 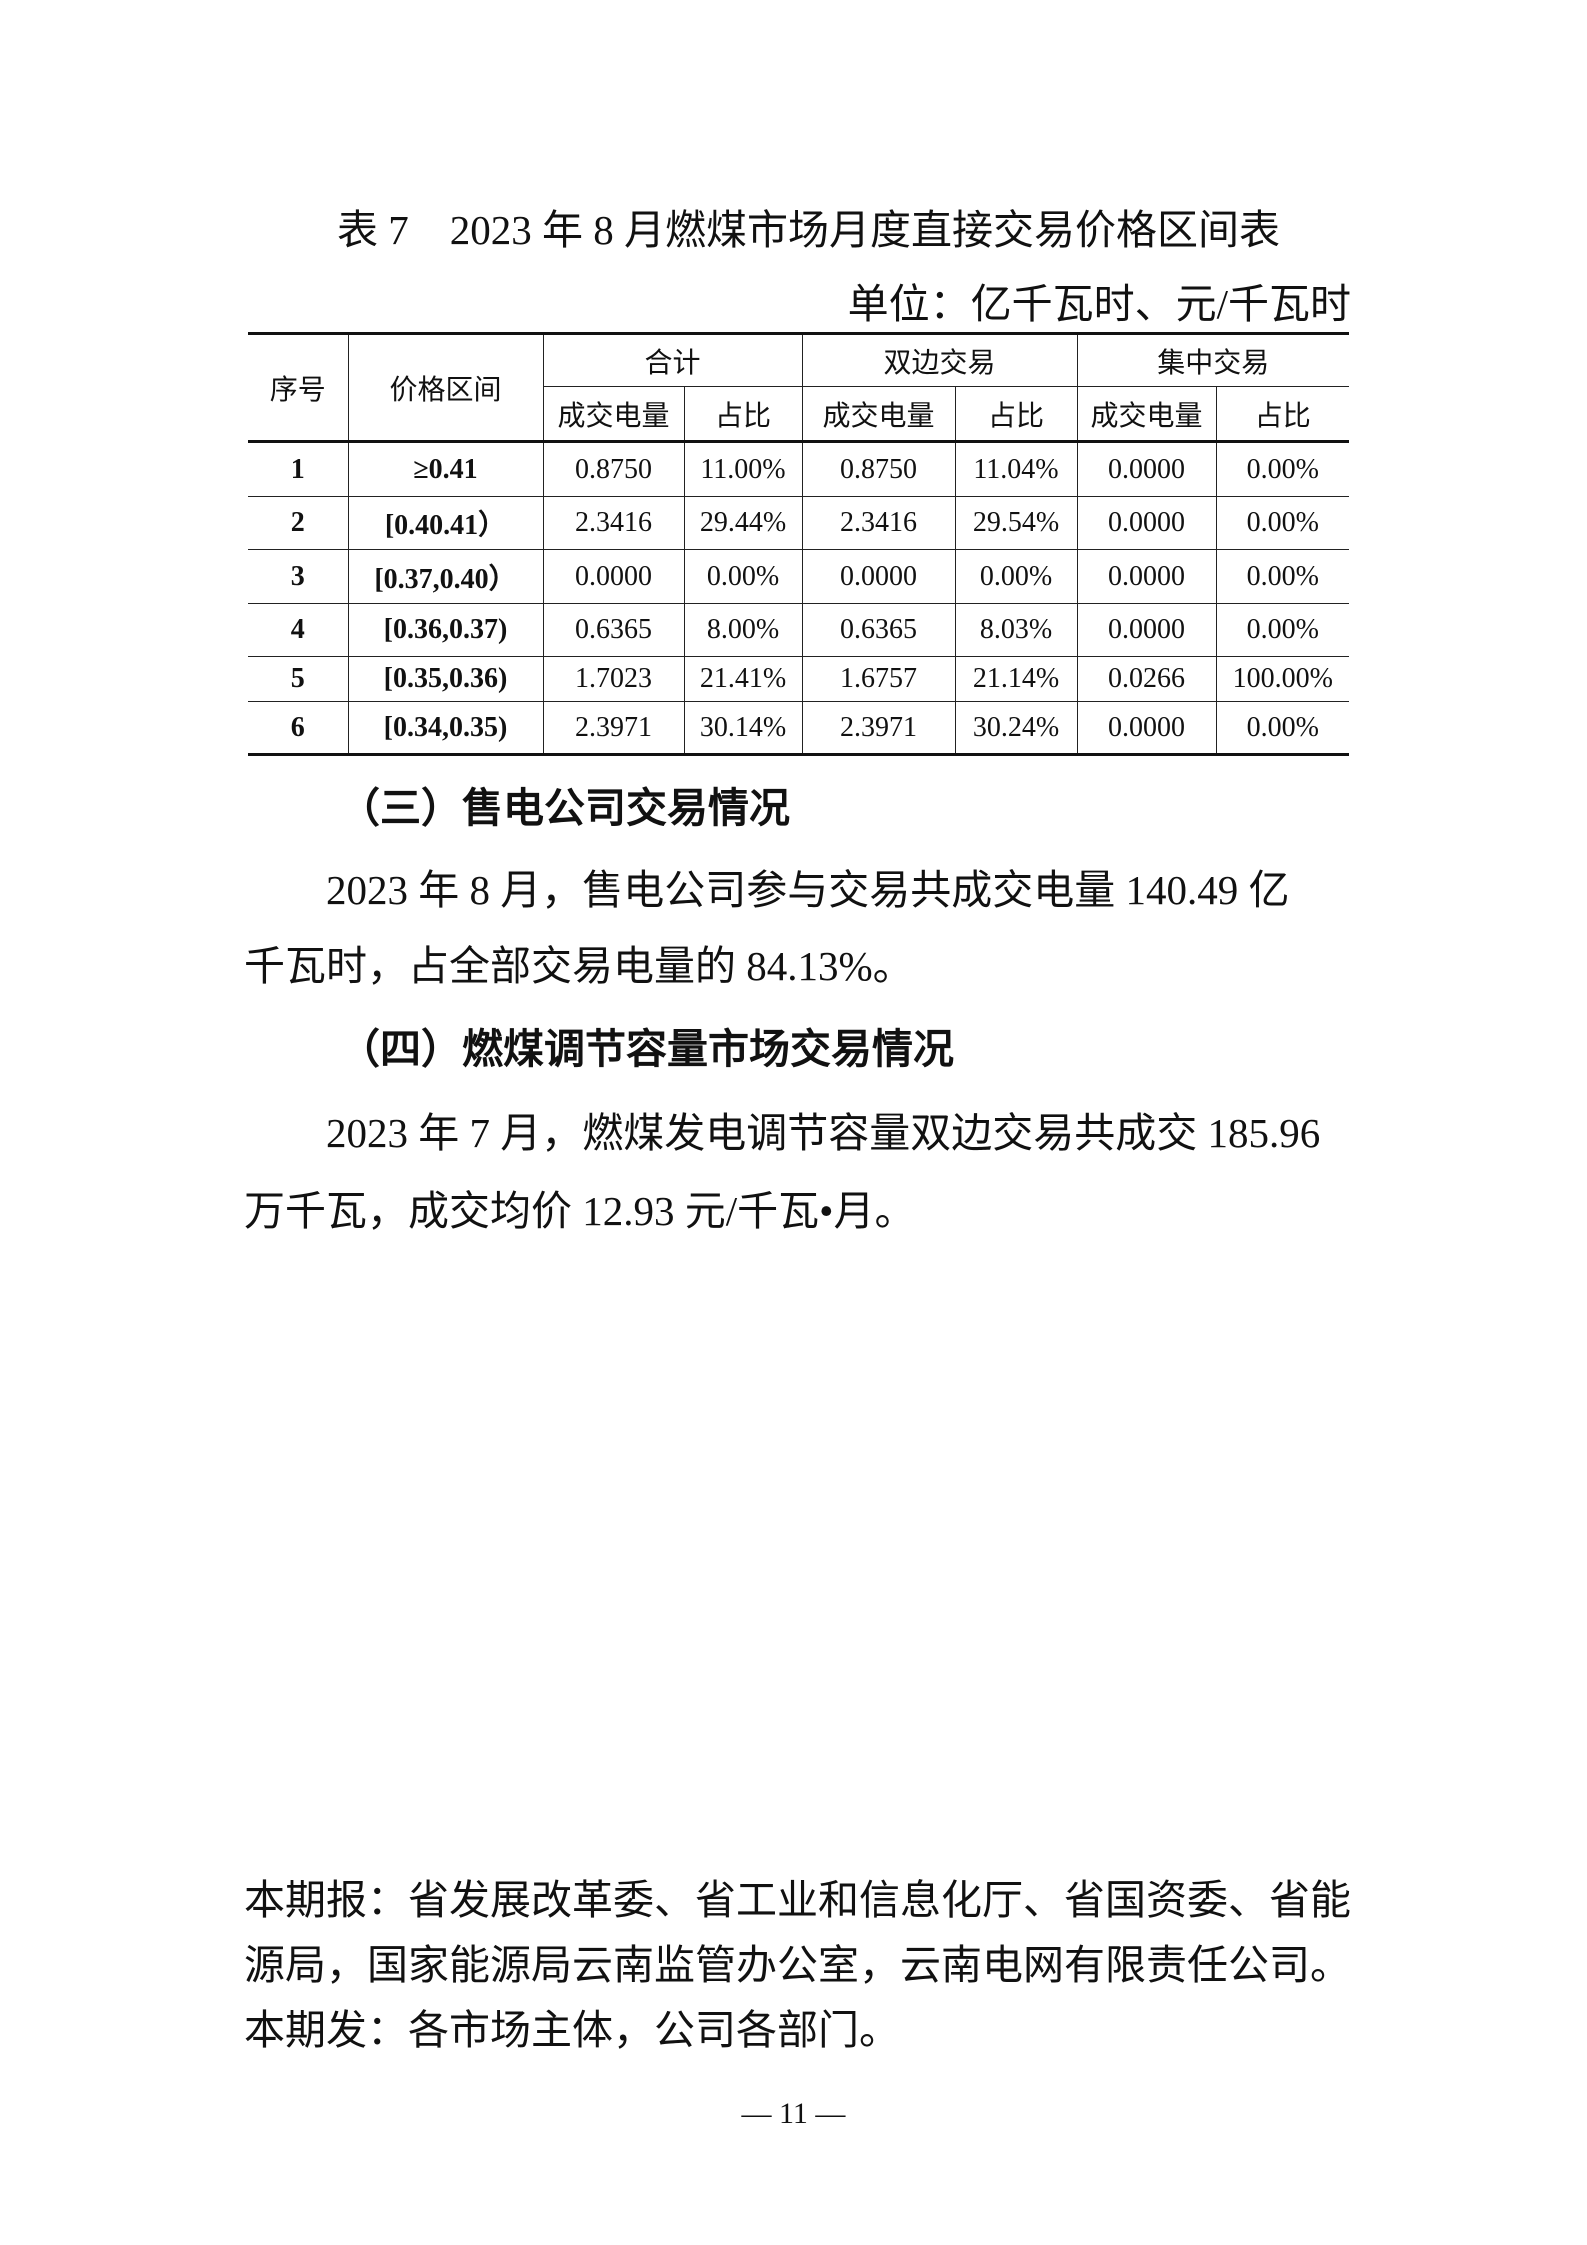 I want to click on row-cell: 8.03%, so click(x=1016, y=630).